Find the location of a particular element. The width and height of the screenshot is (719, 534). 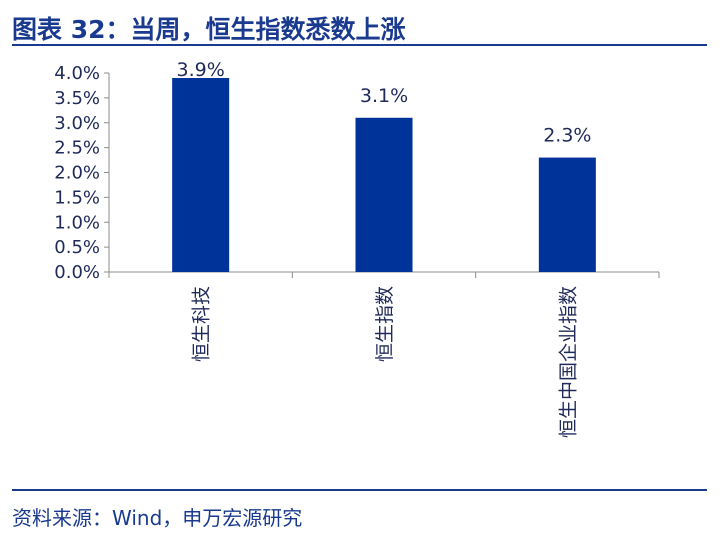

y-axis-ticks: 0.0% 0.5% 1.0% 1.5% 2.0% 2.5% 3.0% 3.5% 4.0% is located at coordinates (81, 173).